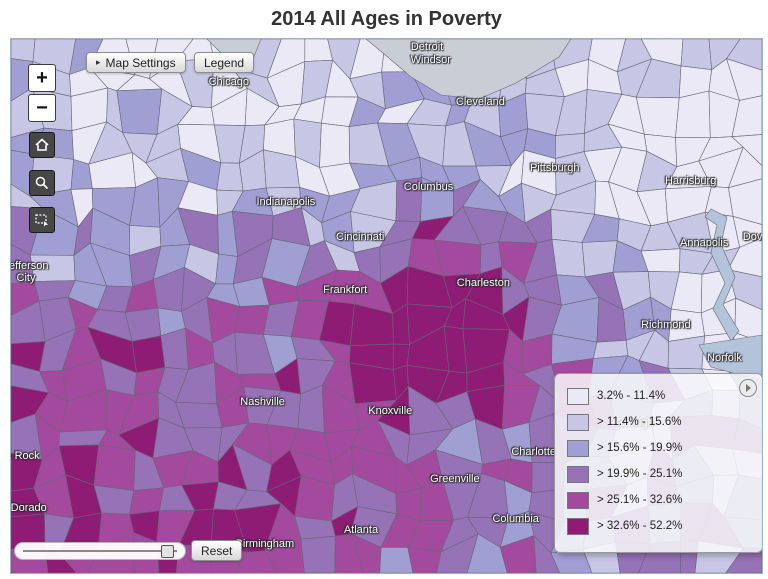  I want to click on legend-label: > 32.6% - 52.2%, so click(640, 526).